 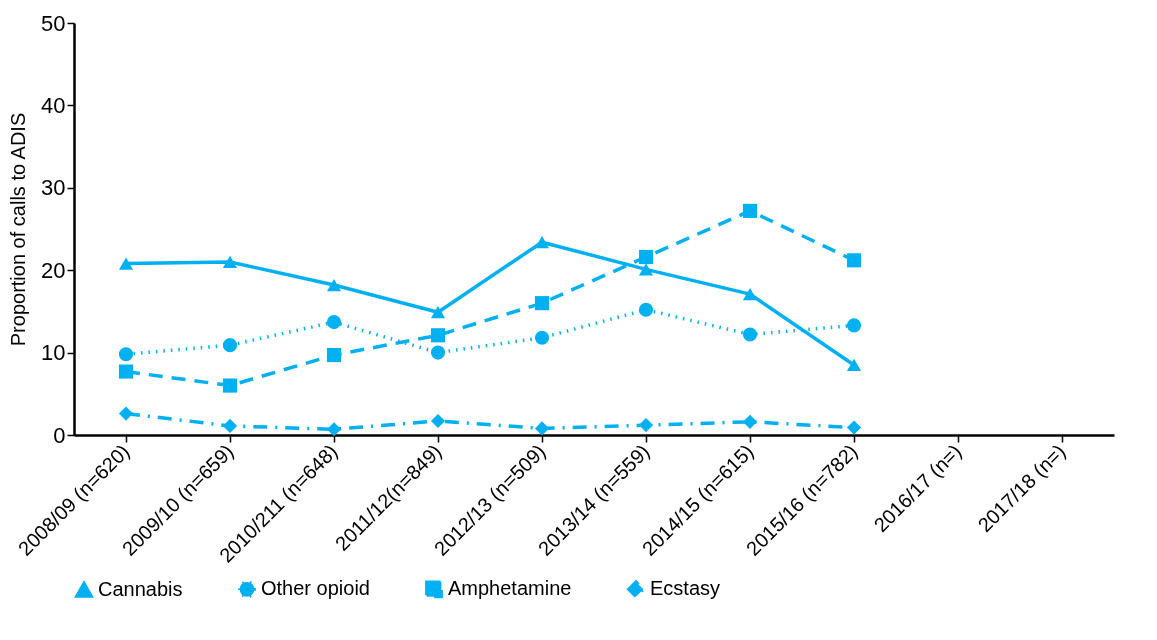 What do you see at coordinates (53, 188) in the screenshot?
I see `y-tick-label: 30` at bounding box center [53, 188].